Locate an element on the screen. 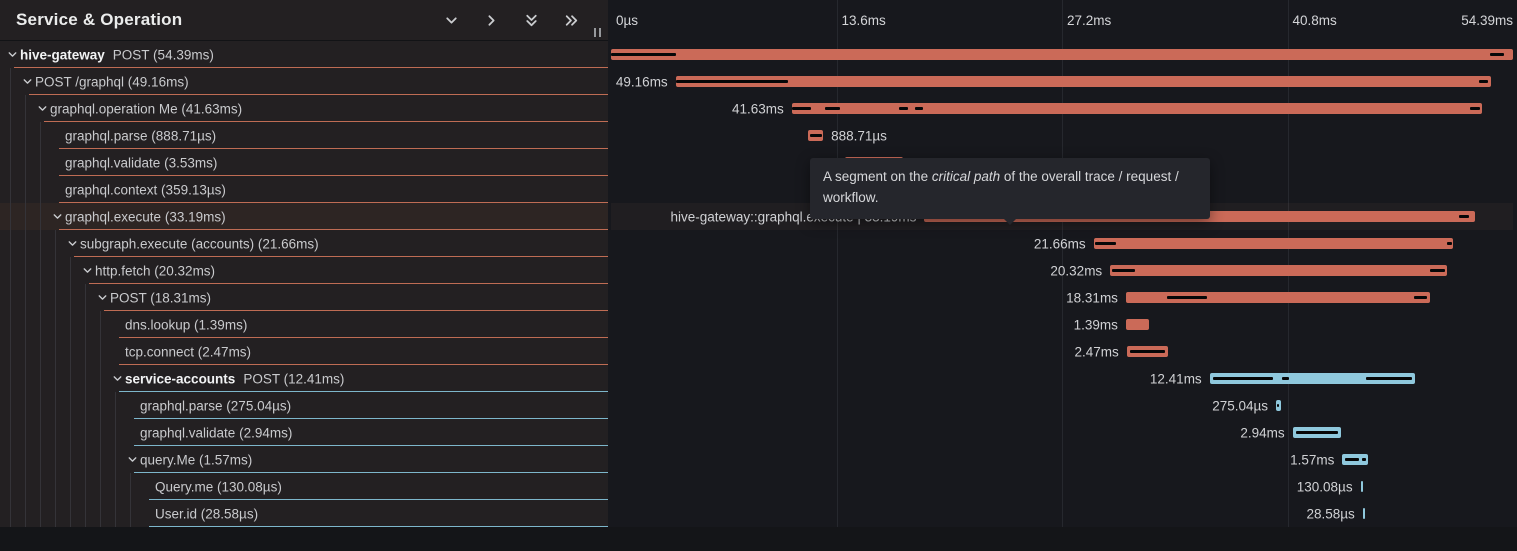 This screenshot has height=551, width=1517. span-tree-row: User.id (28.58µs) is located at coordinates (304, 513).